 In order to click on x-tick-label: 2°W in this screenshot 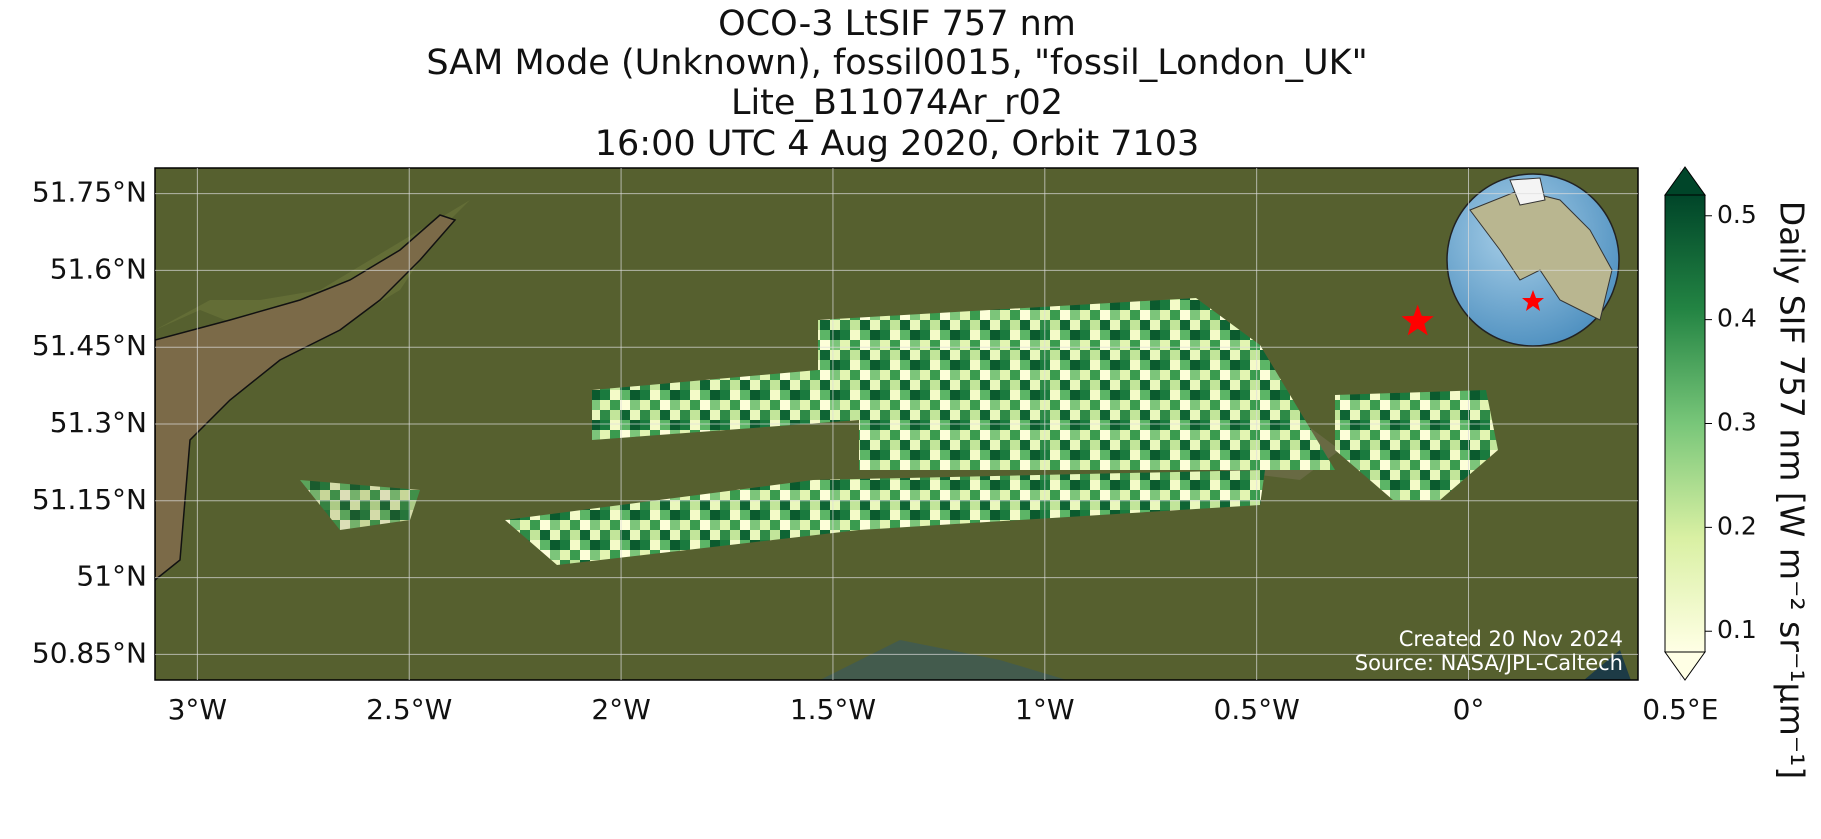, I will do `click(621, 709)`.